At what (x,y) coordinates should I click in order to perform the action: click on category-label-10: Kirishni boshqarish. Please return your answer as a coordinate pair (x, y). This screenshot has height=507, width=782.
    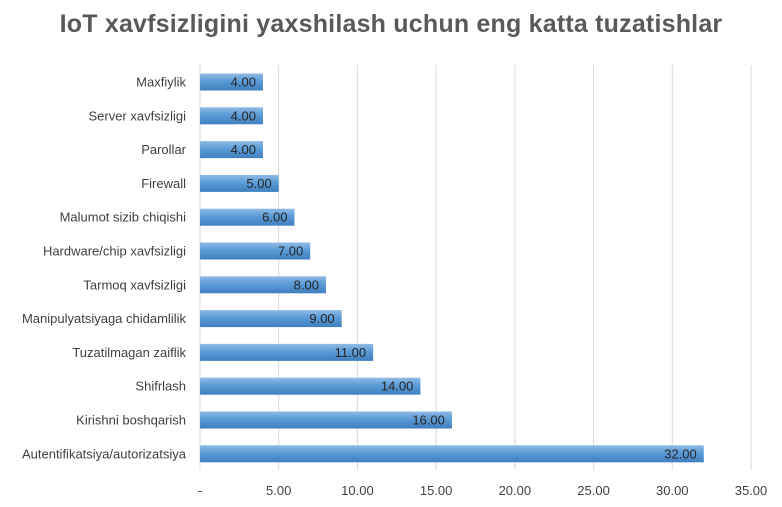
    Looking at the image, I should click on (131, 420).